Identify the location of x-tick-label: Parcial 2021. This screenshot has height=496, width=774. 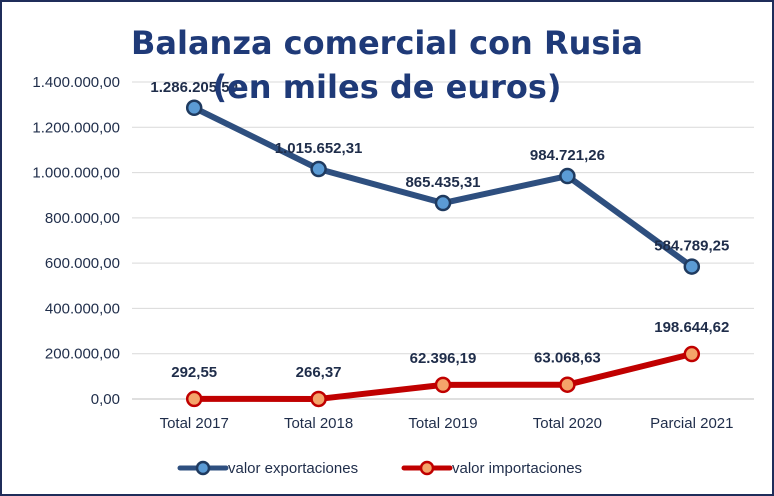
(691, 423).